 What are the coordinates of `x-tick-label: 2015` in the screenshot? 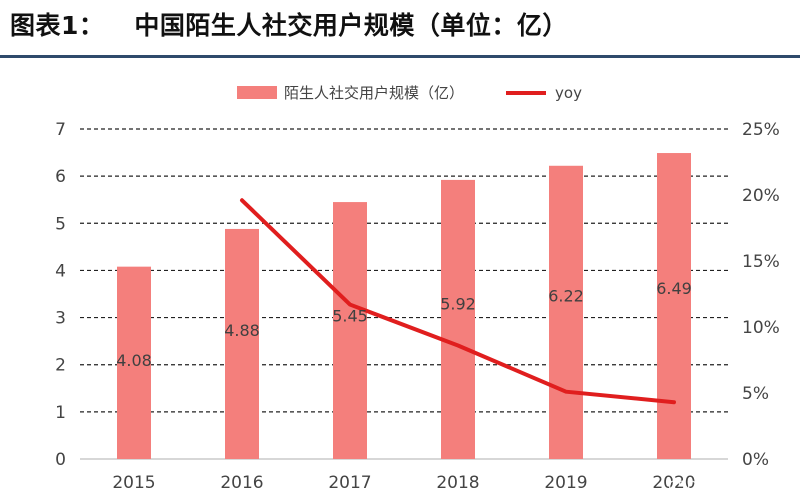 It's located at (133, 483).